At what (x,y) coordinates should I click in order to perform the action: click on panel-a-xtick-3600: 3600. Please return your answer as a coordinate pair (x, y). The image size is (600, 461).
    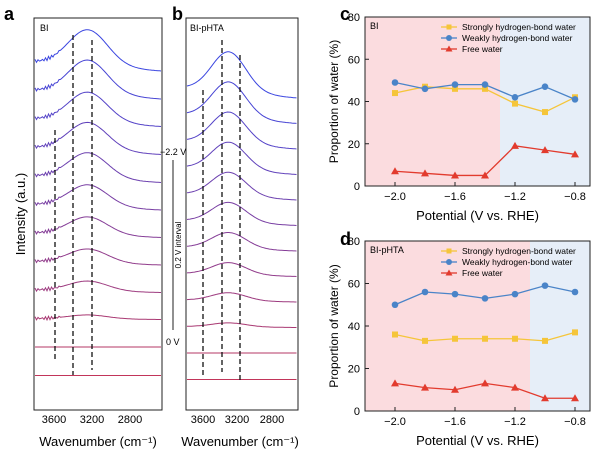
    Looking at the image, I should click on (54, 420).